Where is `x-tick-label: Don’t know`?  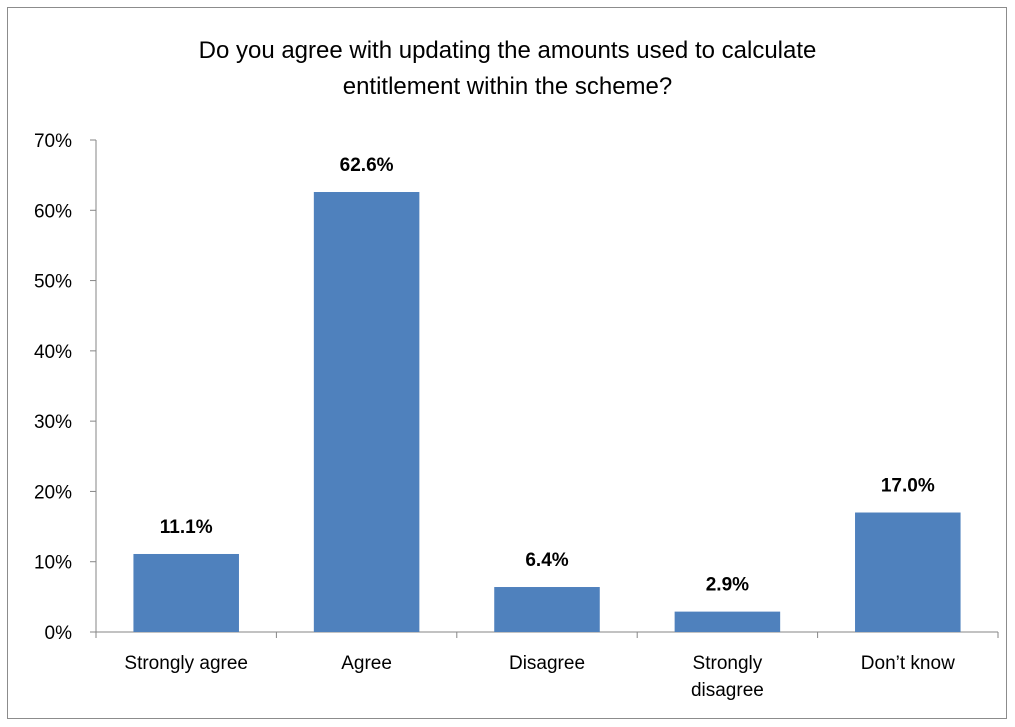 x-tick-label: Don’t know is located at coordinates (908, 663).